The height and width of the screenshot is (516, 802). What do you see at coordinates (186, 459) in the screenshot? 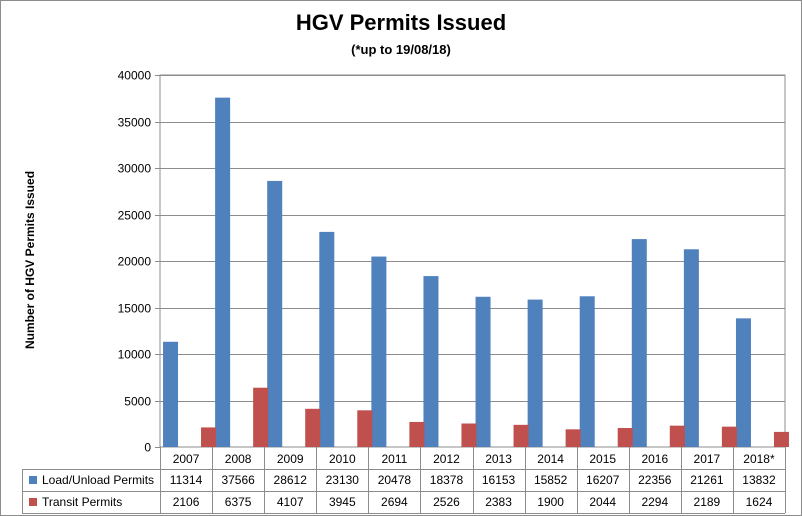
I see `x-tick-label: 2007` at bounding box center [186, 459].